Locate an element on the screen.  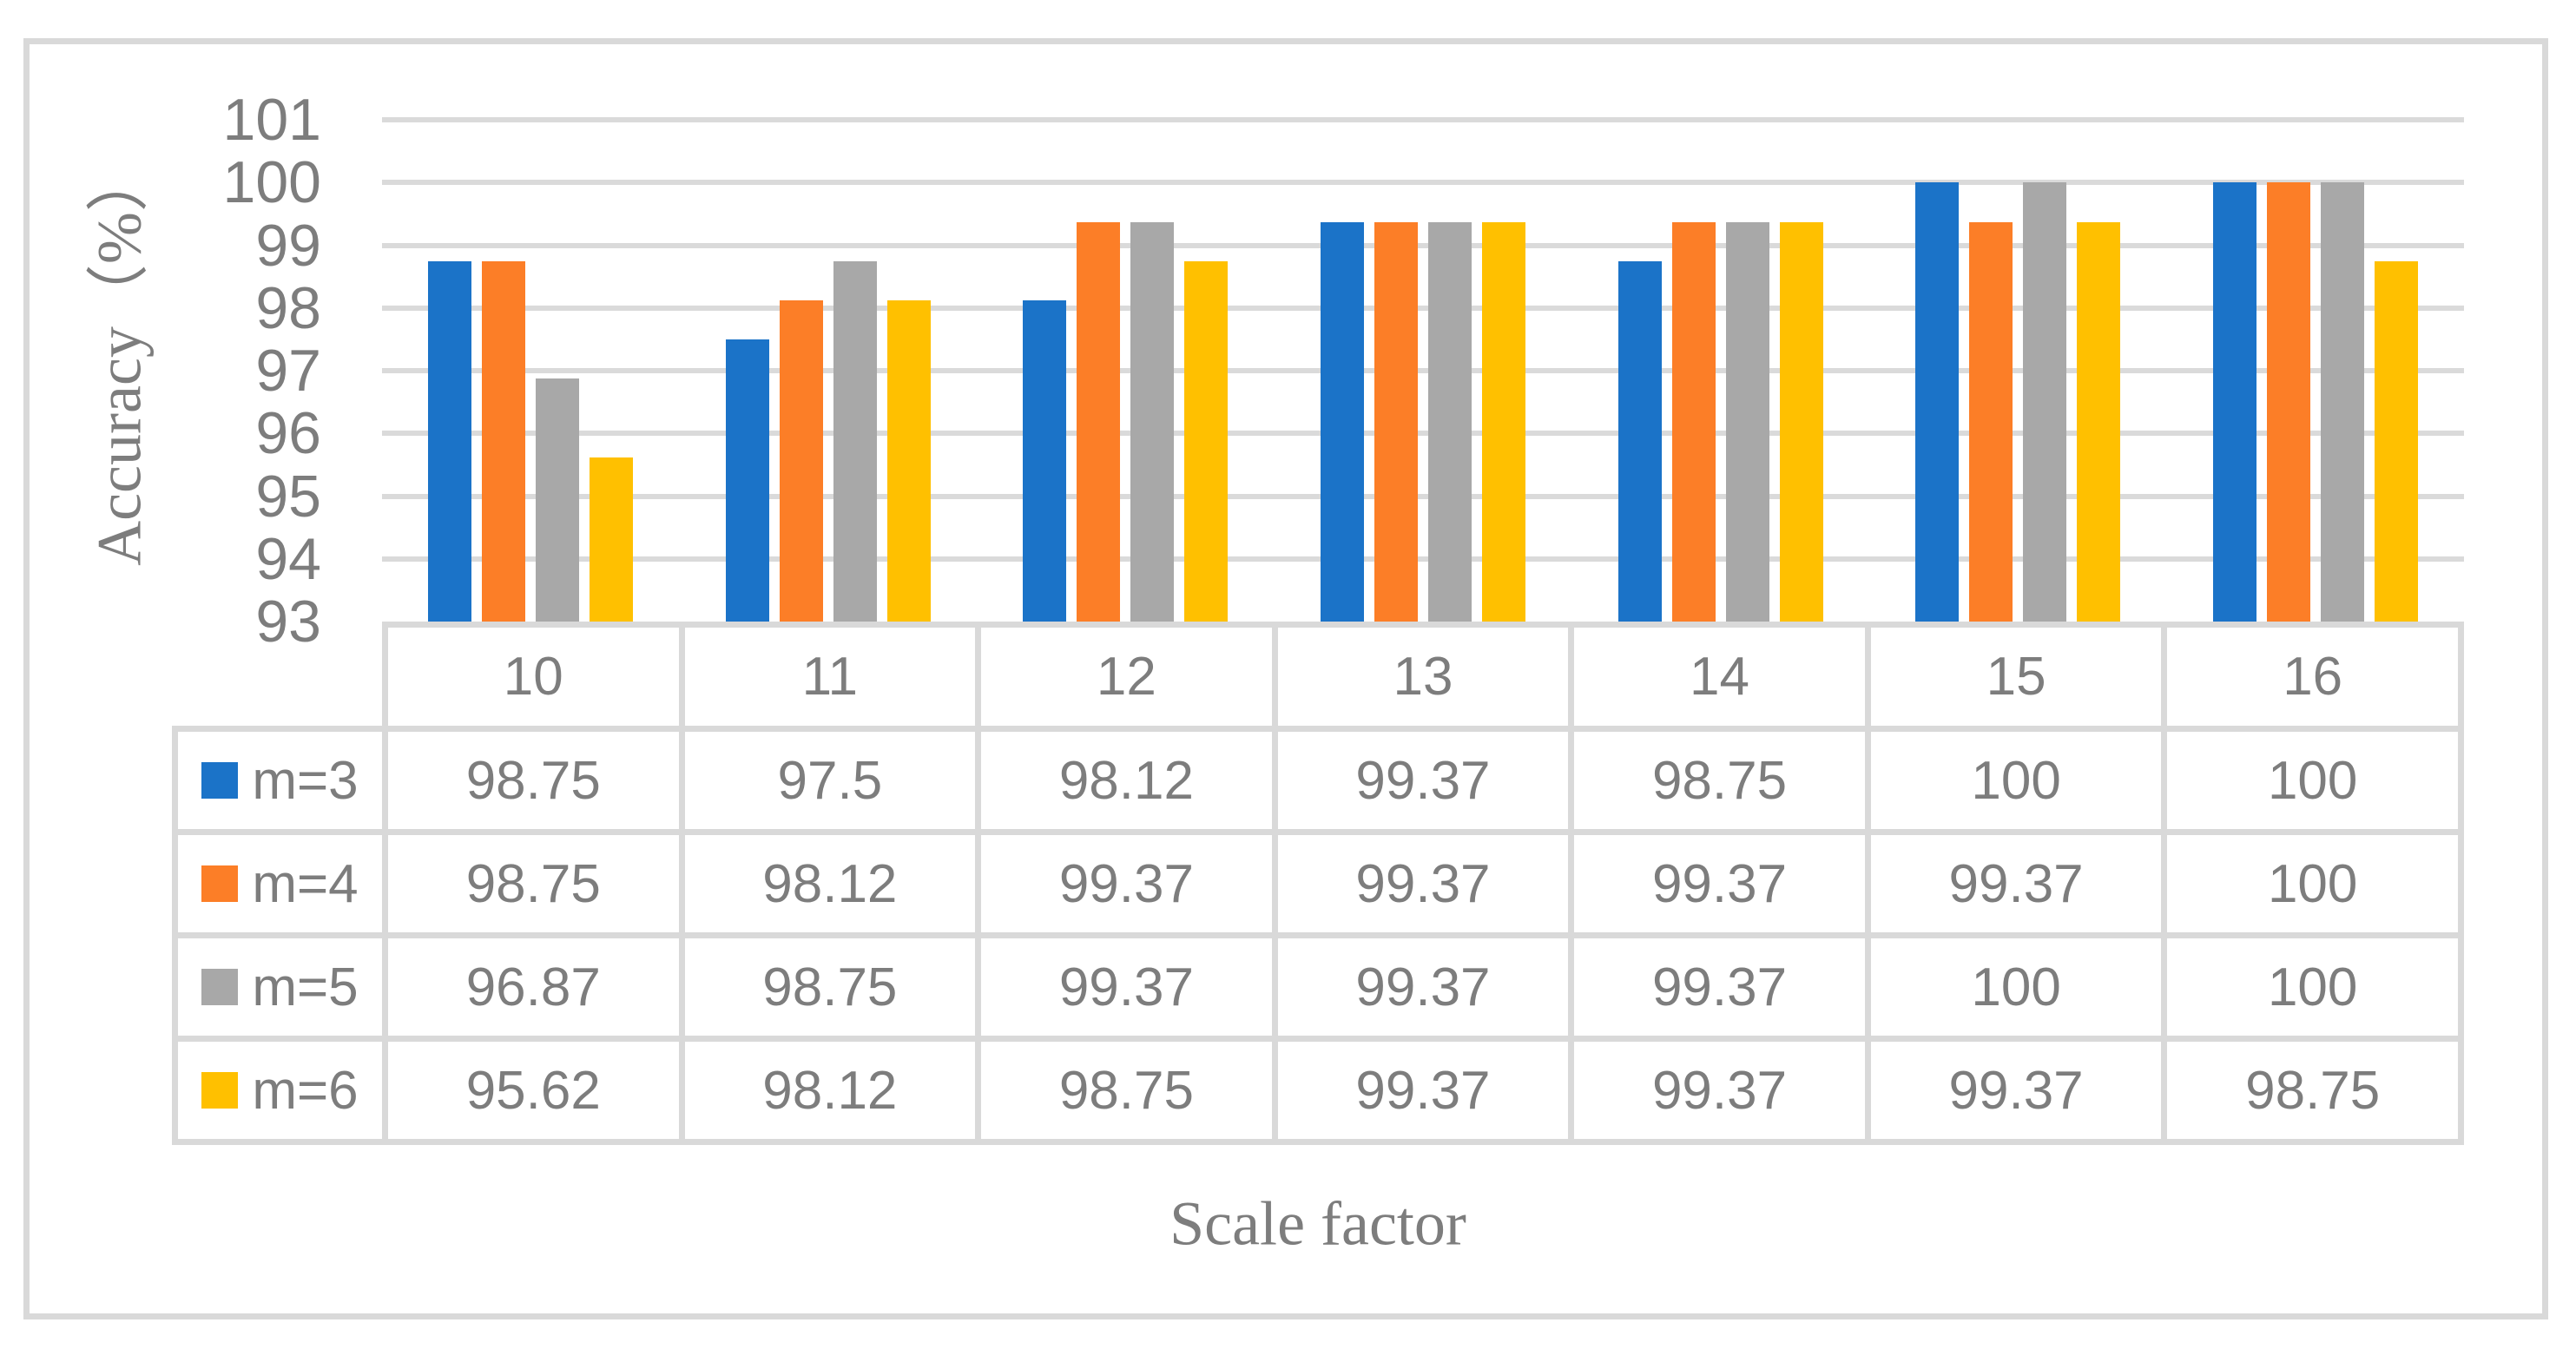
bar-m=6-scale-10 is located at coordinates (612, 541).